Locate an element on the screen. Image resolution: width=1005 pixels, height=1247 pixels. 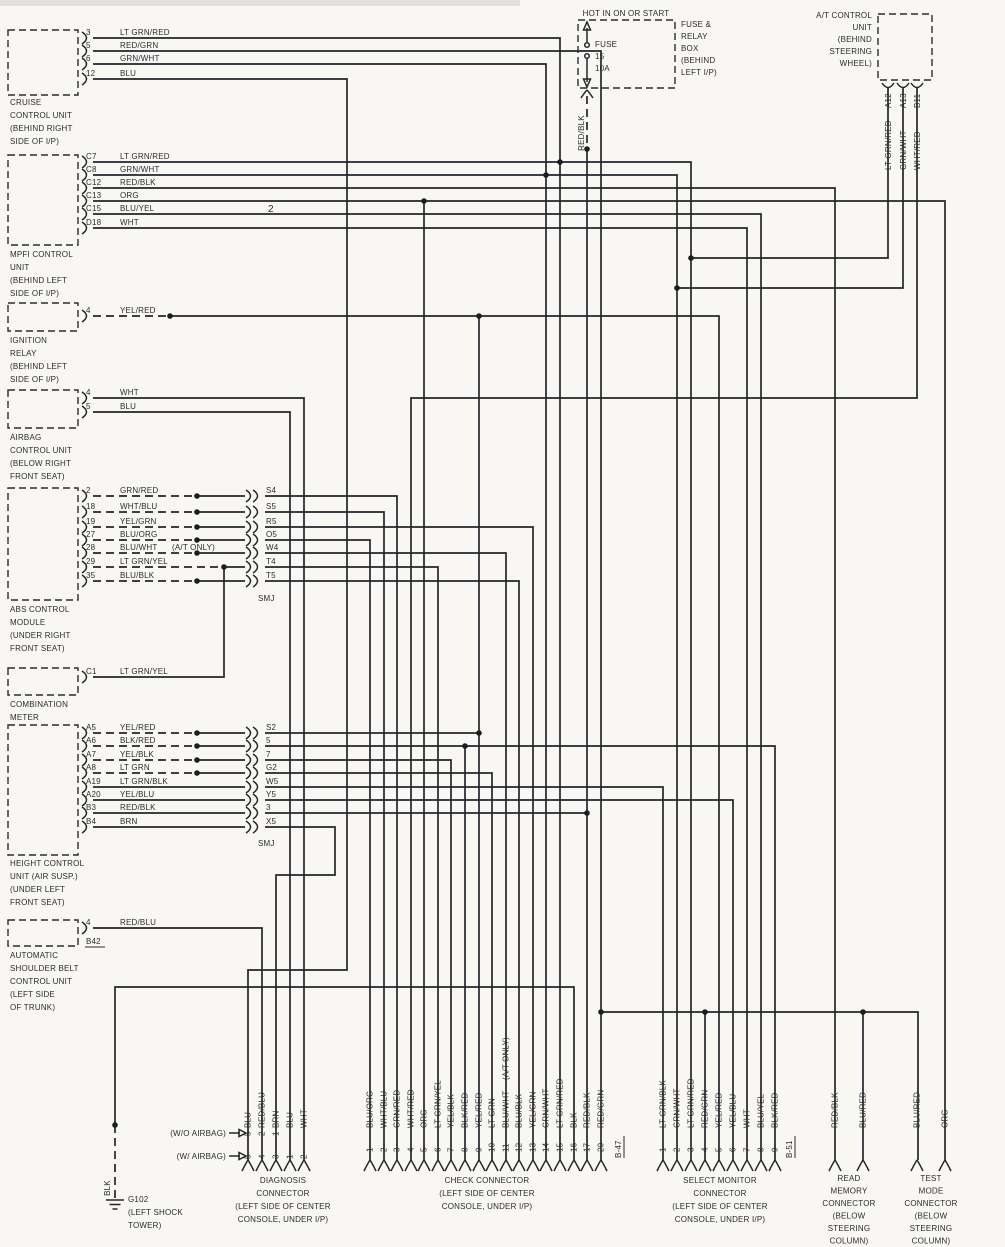
connector-name: CONSOLE, UNDER I/P) is located at coordinates (720, 1219).